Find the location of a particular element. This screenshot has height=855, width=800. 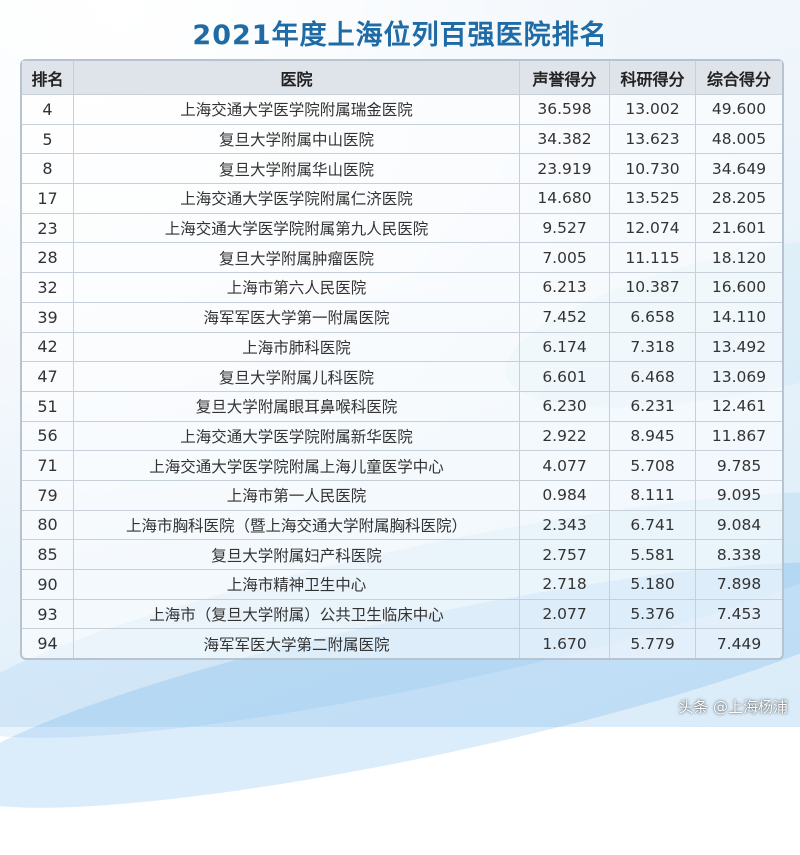

table-row: 5 复旦大学附属中山医院 34.382 13.623 48.005 is located at coordinates (402, 139).